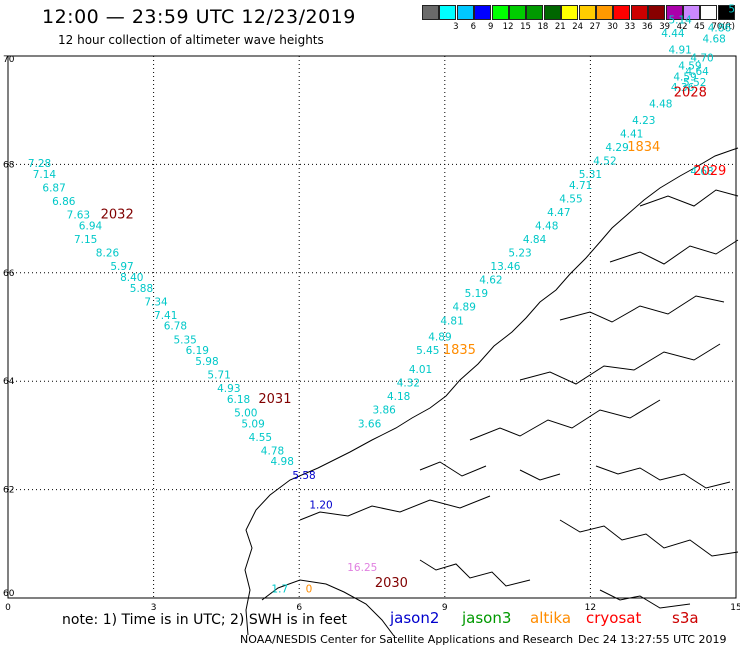 The height and width of the screenshot is (650, 740). I want to click on swh-value-label: 5.45, so click(427, 351).